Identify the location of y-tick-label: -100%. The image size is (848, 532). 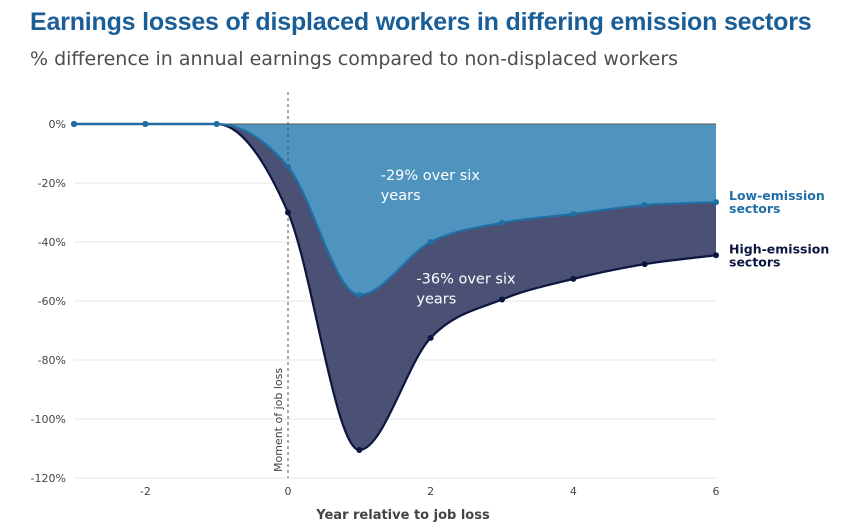
(48, 419).